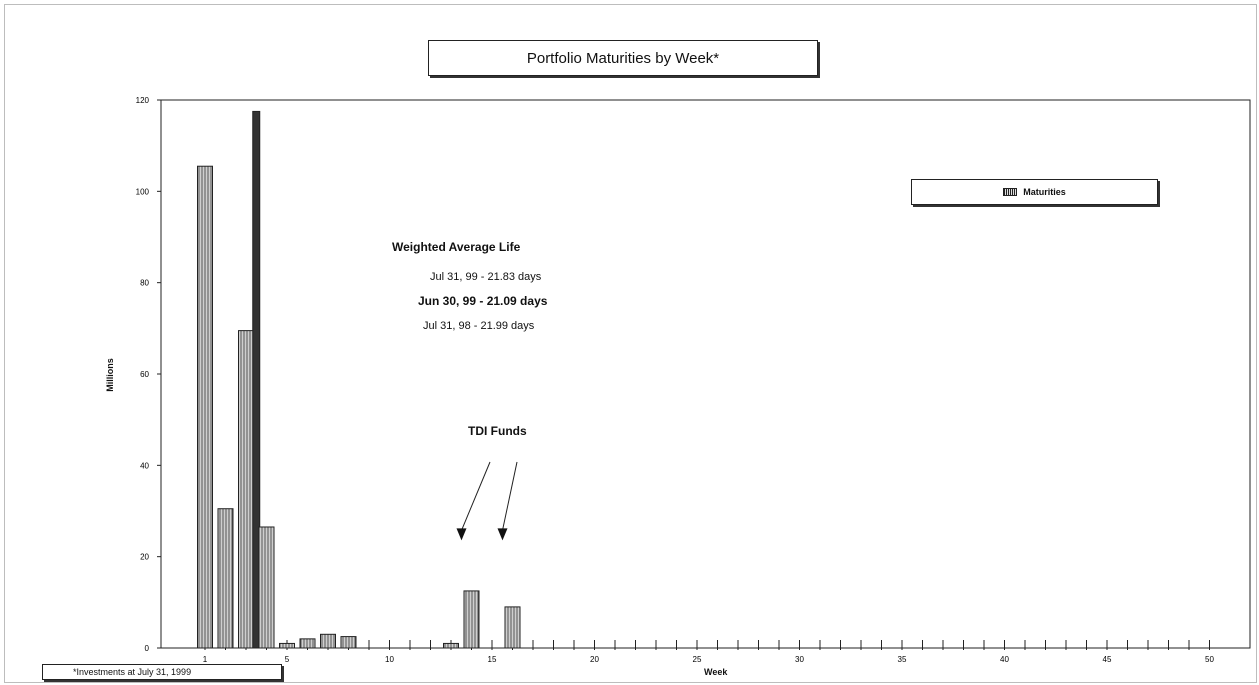  Describe the element at coordinates (716, 672) in the screenshot. I see `x-axis-label: Week` at that location.